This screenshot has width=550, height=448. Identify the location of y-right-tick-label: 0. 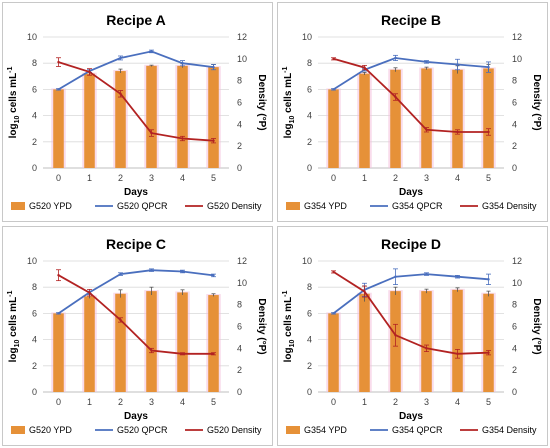
(239, 168).